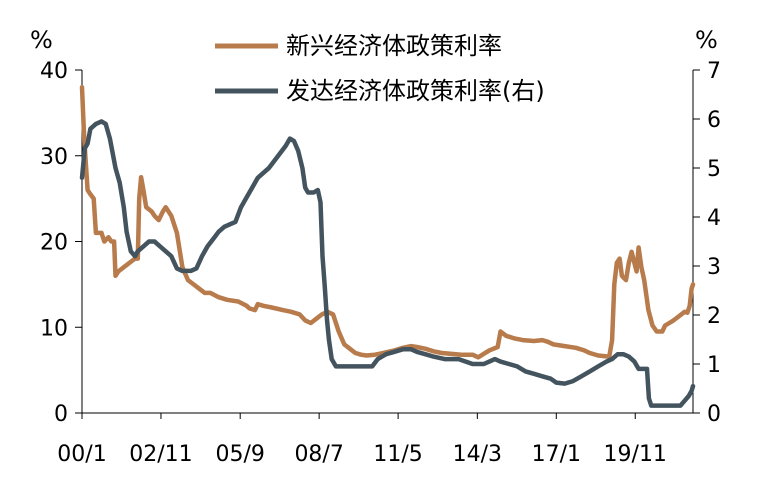 The image size is (784, 488). Describe the element at coordinates (707, 243) in the screenshot. I see `right-axis-ticks: 0 1 2 3 4 5 6 7` at that location.